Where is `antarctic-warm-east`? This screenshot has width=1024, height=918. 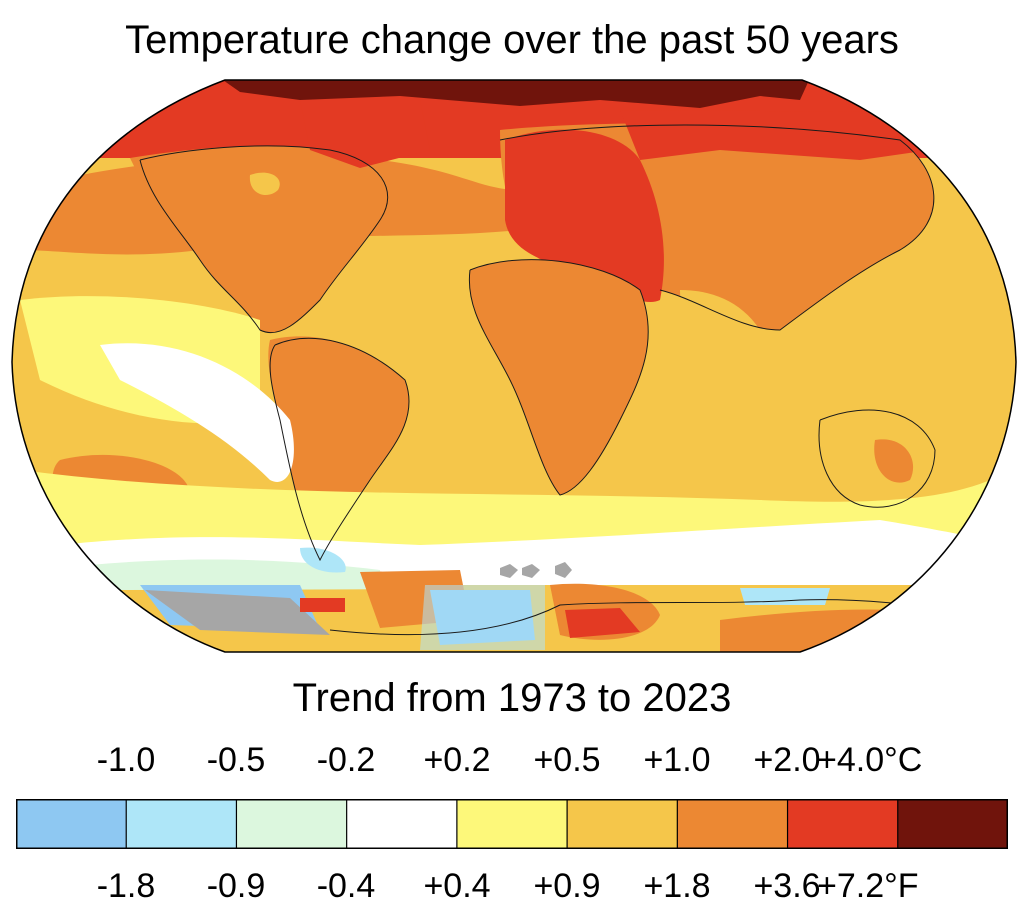
antarctic-warm-east is located at coordinates (840, 630).